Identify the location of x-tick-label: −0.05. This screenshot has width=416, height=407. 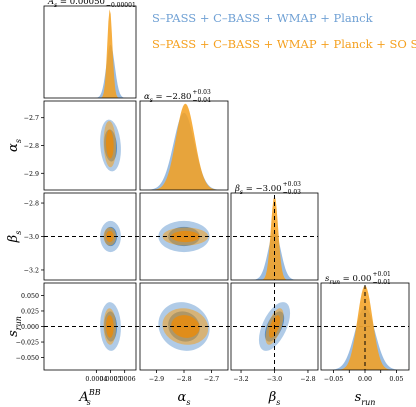
(333, 379).